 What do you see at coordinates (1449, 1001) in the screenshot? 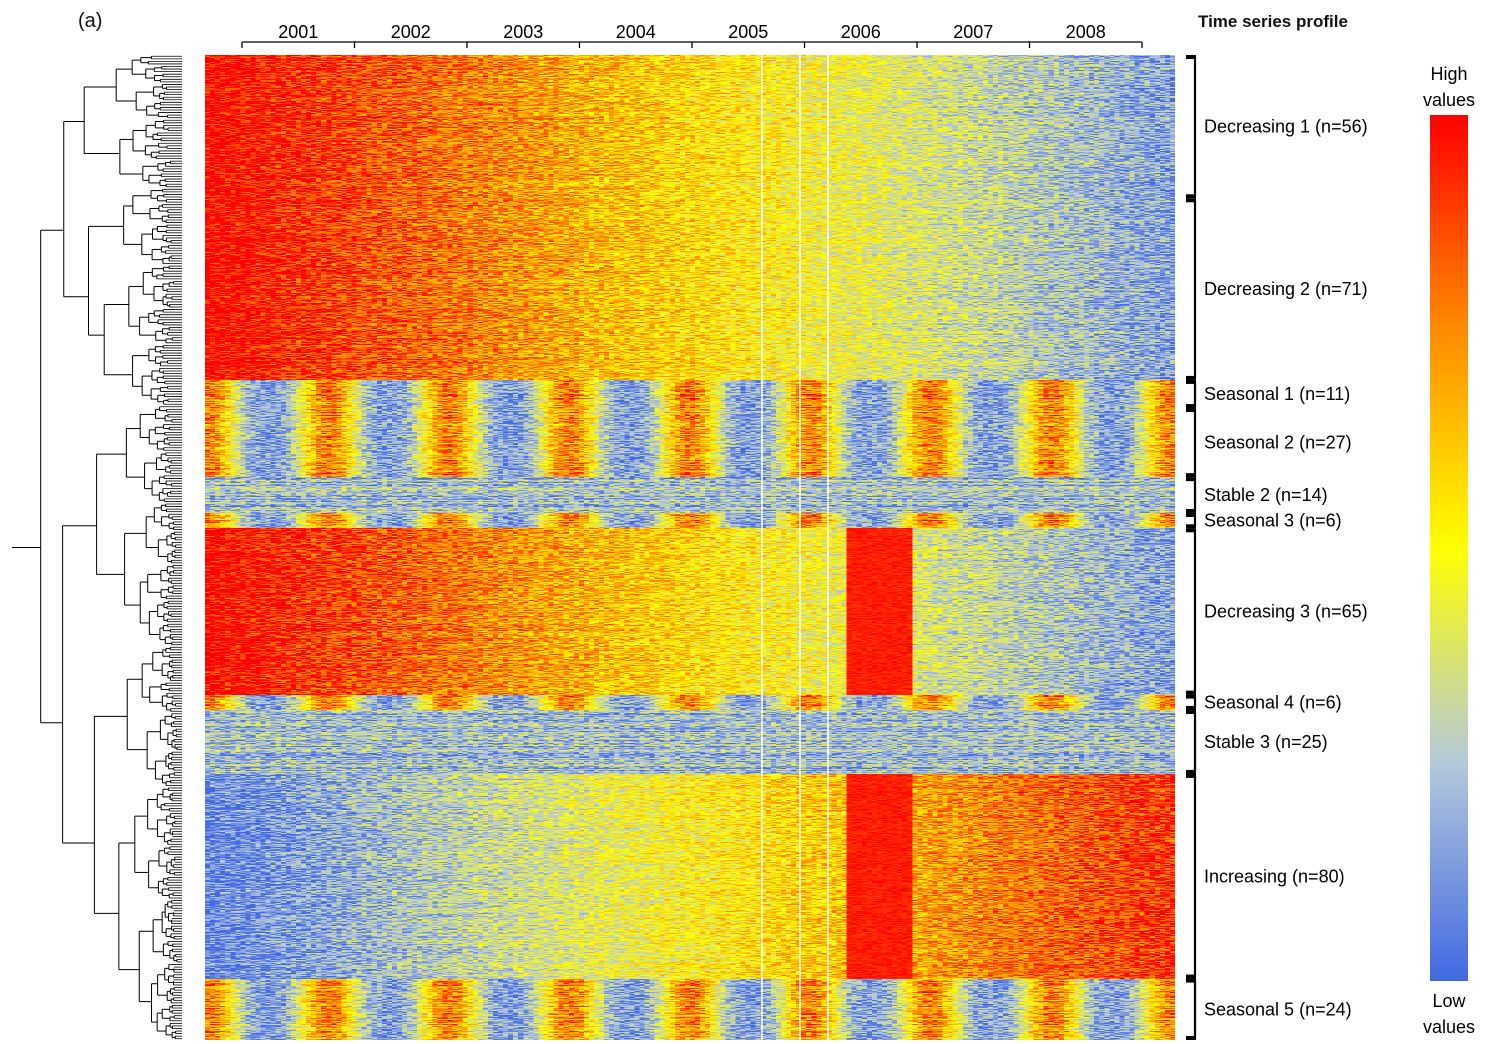
I see `colorbar-low-label-0: Low` at bounding box center [1449, 1001].